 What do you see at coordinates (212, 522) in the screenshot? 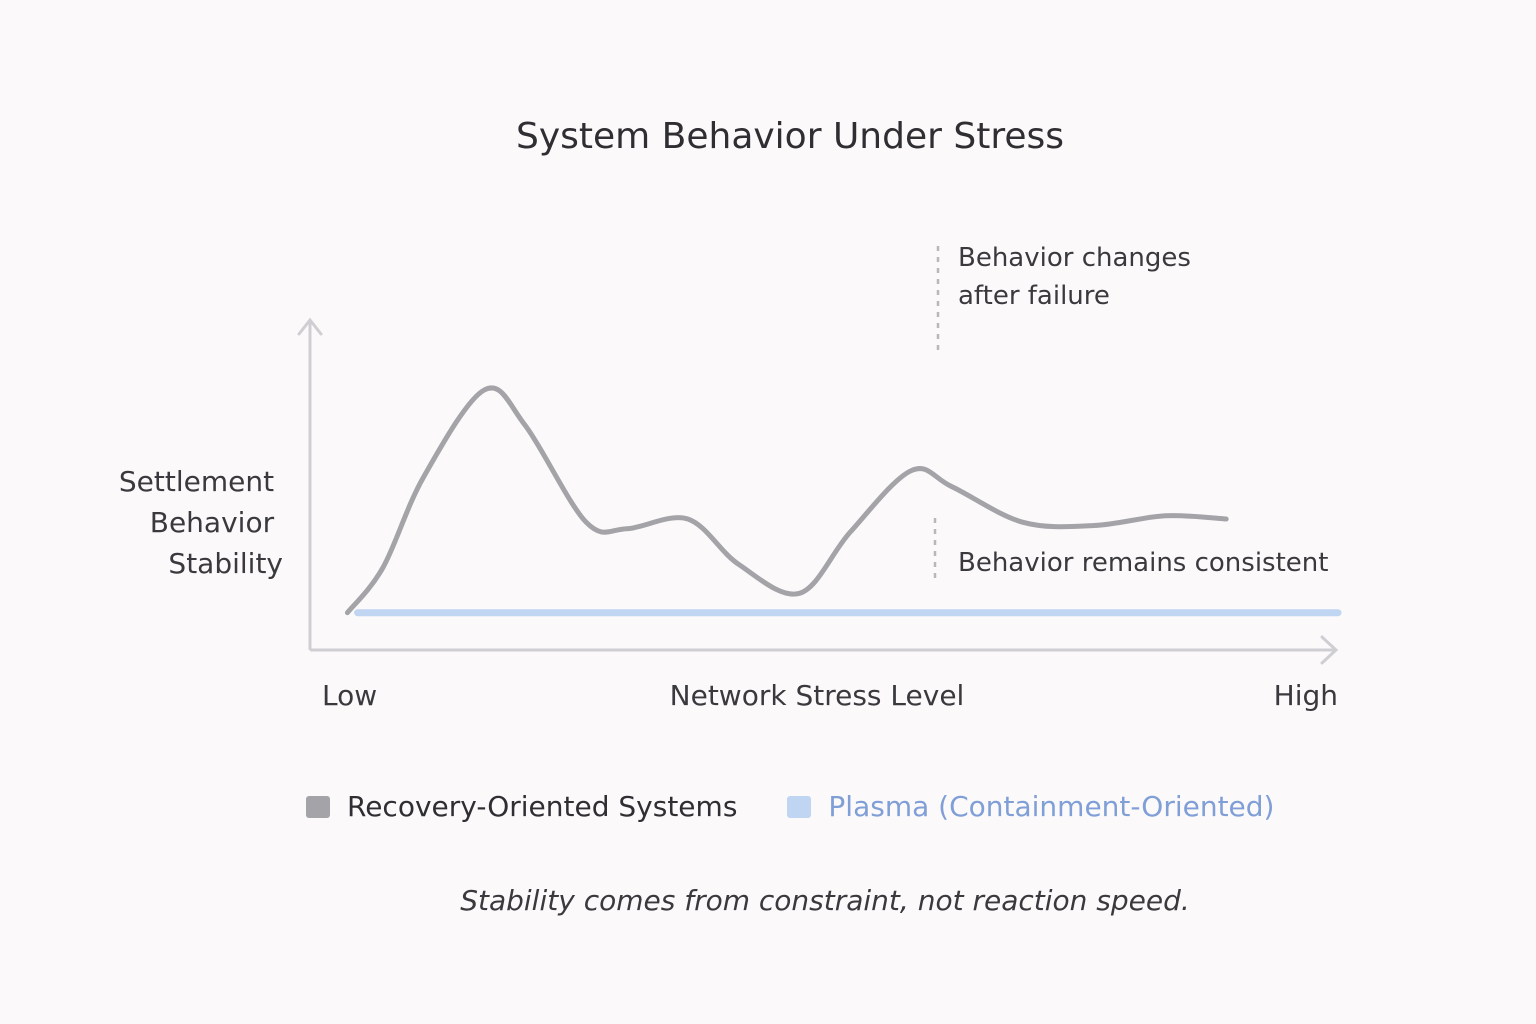
I see `y-axis-label-line: Behavior` at bounding box center [212, 522].